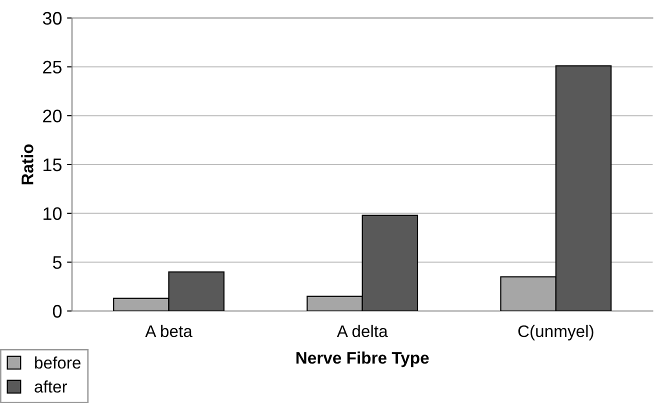  Describe the element at coordinates (362, 331) in the screenshot. I see `x-tick-label: A delta` at that location.